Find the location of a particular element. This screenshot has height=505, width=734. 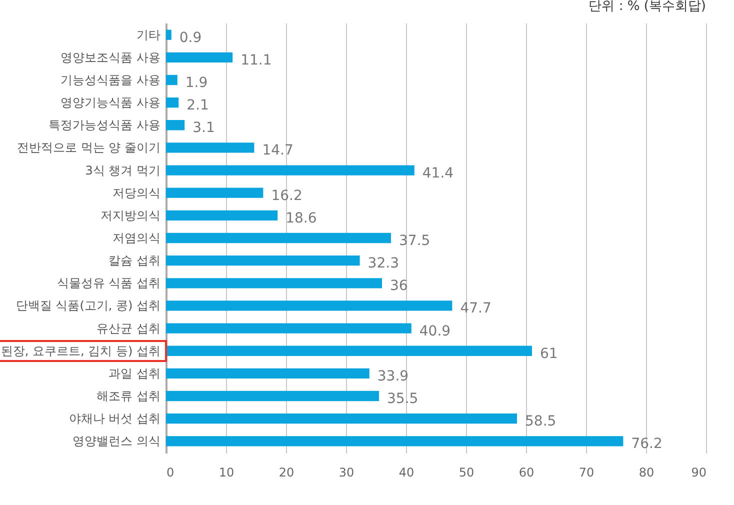

y-tick-label: 특정가능성식품 사용 is located at coordinates (104, 125).